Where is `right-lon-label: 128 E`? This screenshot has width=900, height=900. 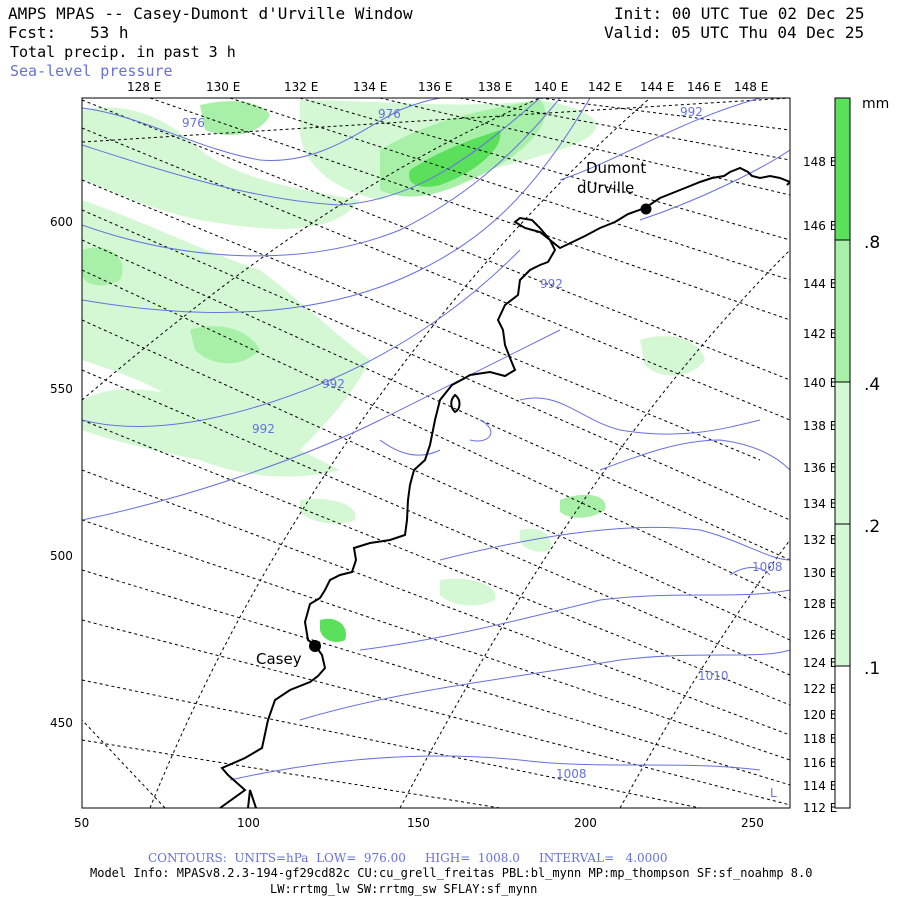 right-lon-label: 128 E is located at coordinates (820, 604).